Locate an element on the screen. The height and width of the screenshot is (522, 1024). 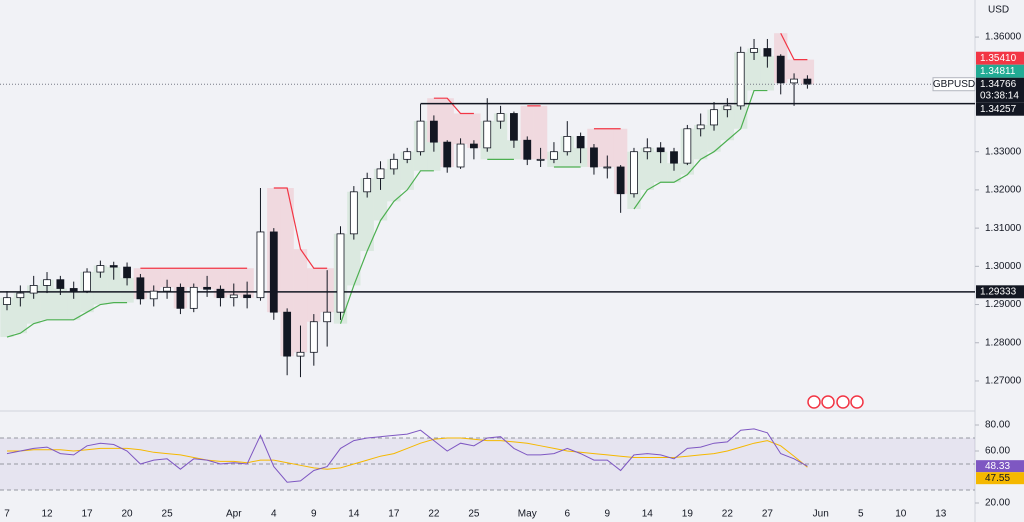
x-tick-label: 10 is located at coordinates (901, 514).